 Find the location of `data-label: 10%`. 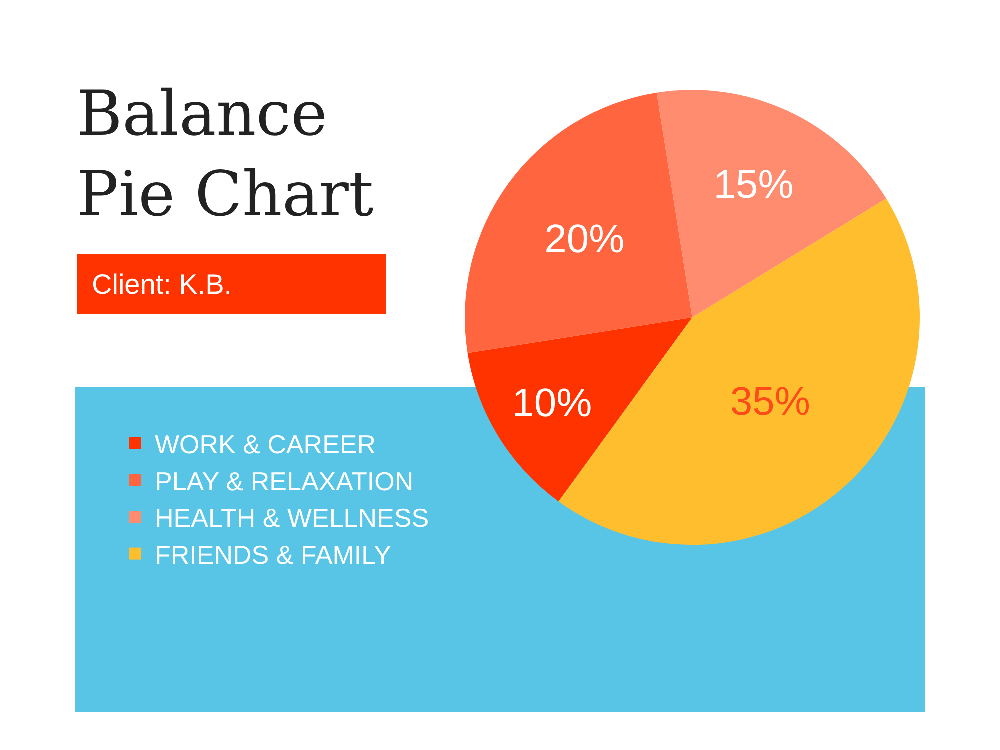

data-label: 10% is located at coordinates (552, 404).